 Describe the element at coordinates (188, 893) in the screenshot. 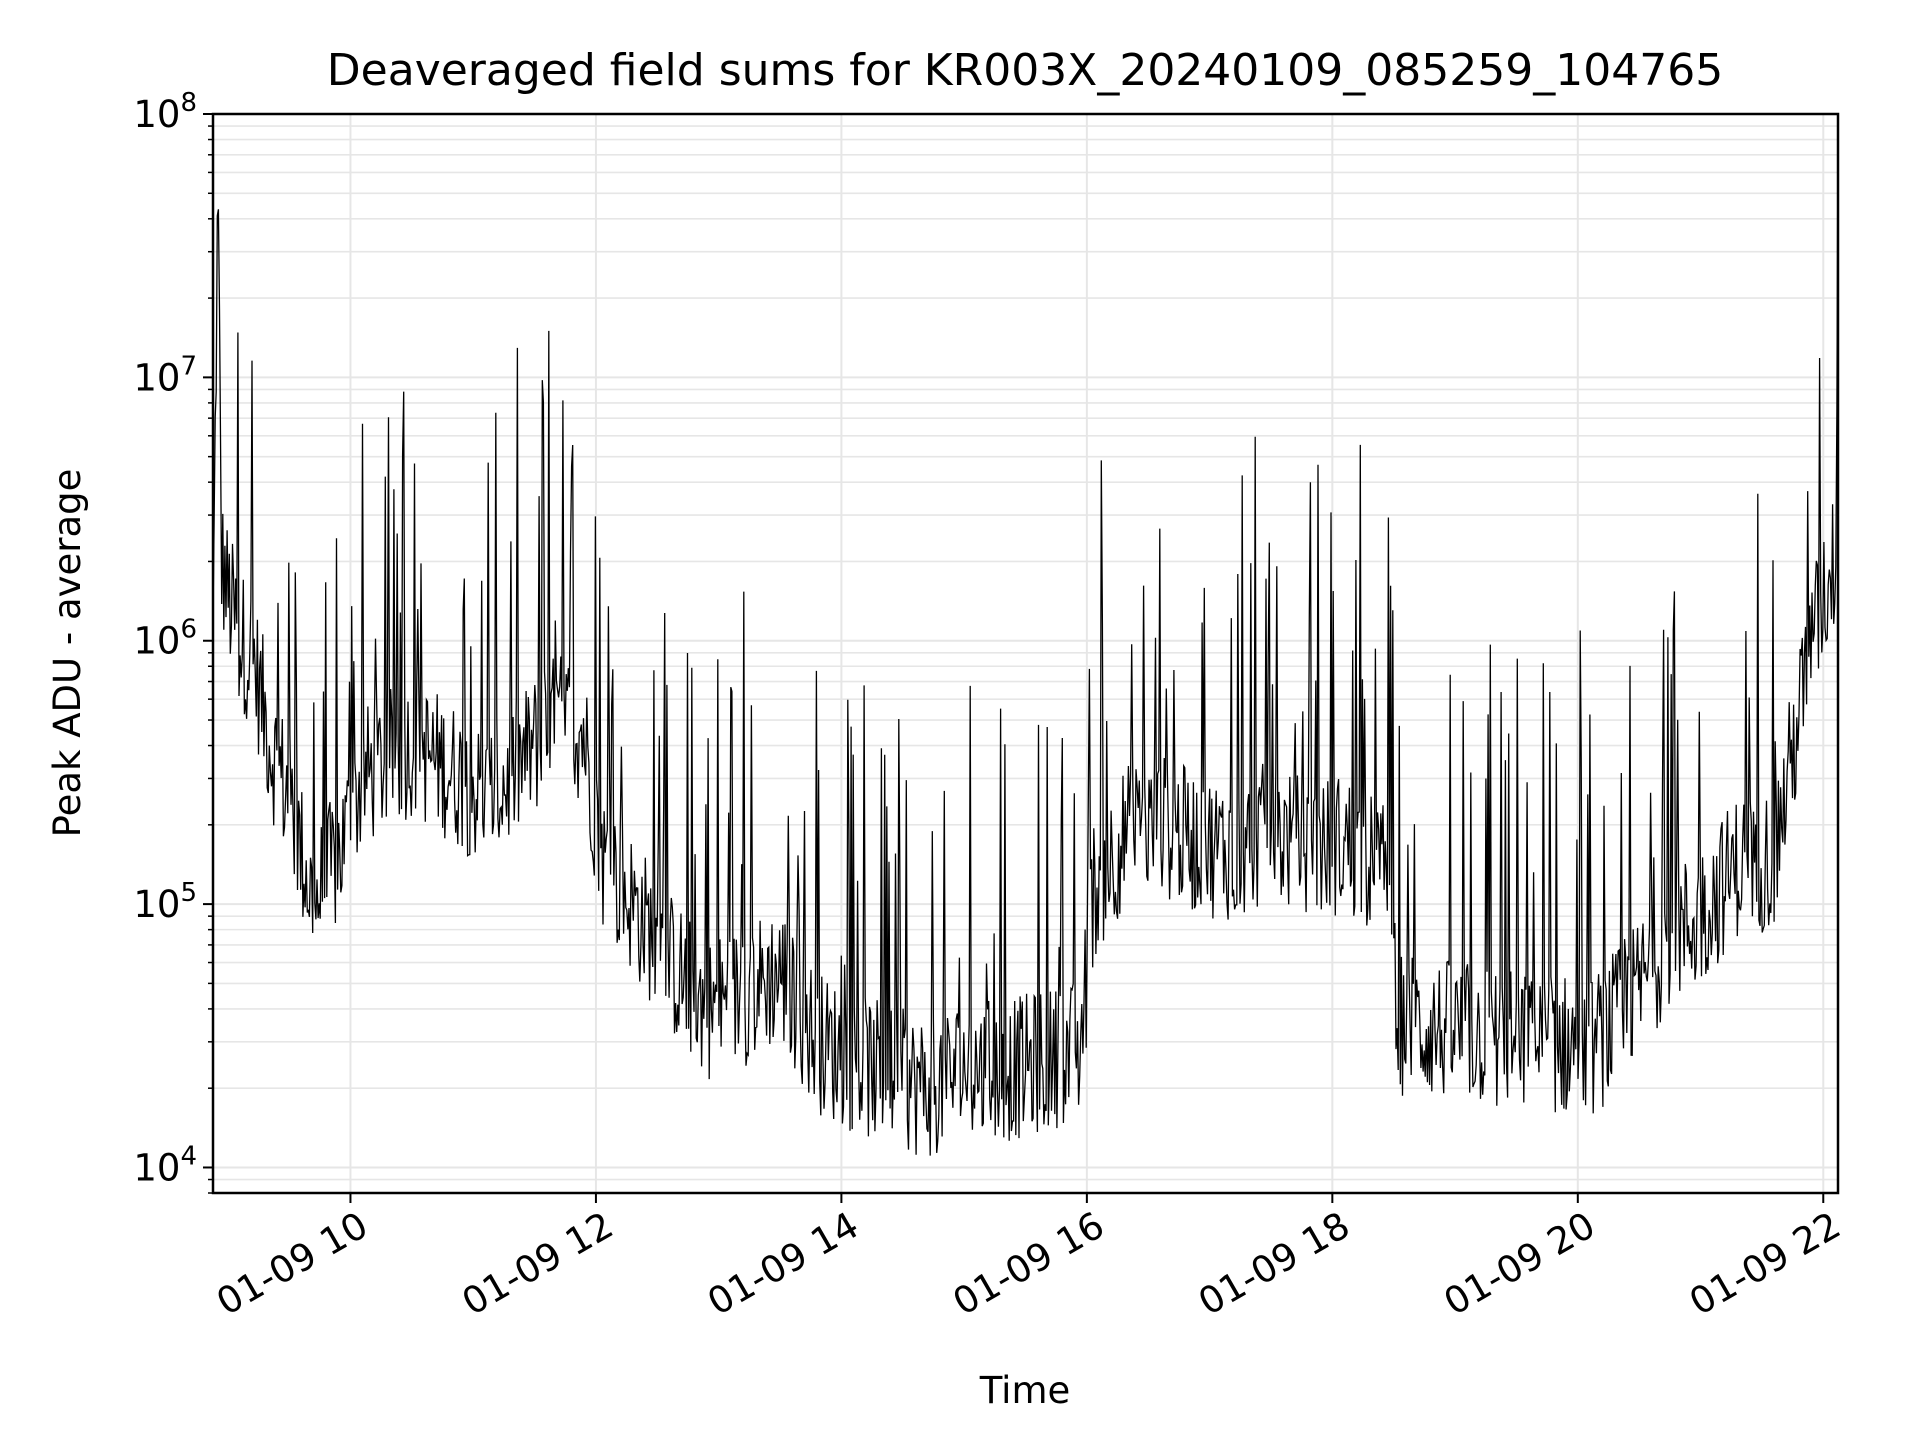

I see `y-tick-exponent: 5` at that location.